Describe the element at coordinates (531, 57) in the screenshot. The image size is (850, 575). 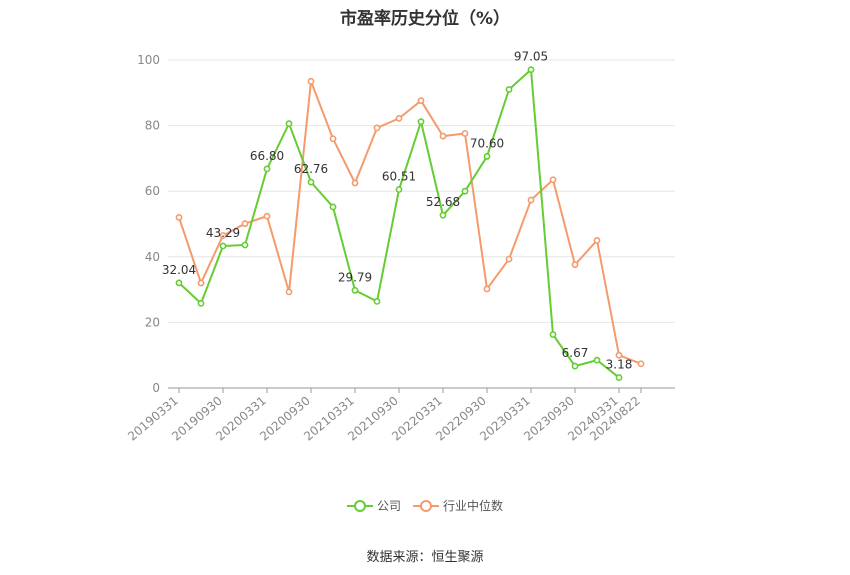
I see `data-label: 97.05` at that location.